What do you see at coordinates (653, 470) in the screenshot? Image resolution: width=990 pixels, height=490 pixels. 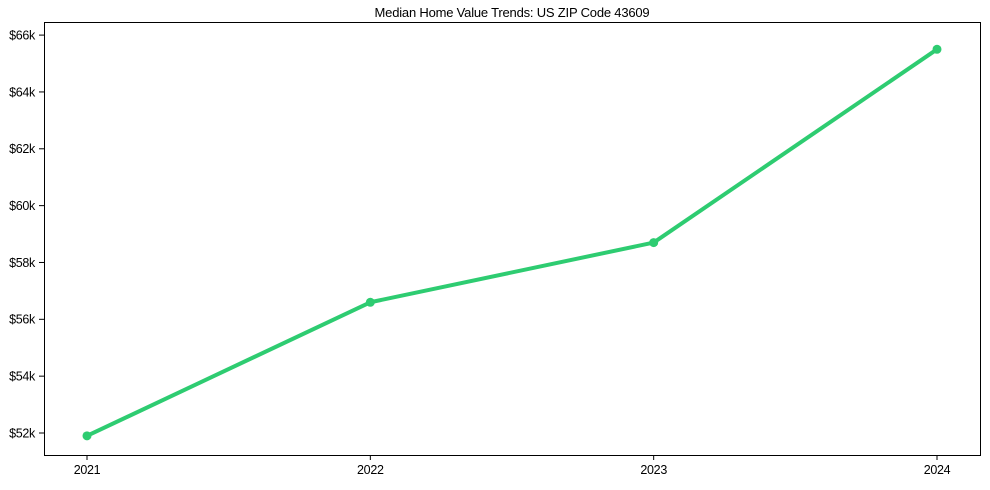 I see `x-tick-label: 2023` at bounding box center [653, 470].